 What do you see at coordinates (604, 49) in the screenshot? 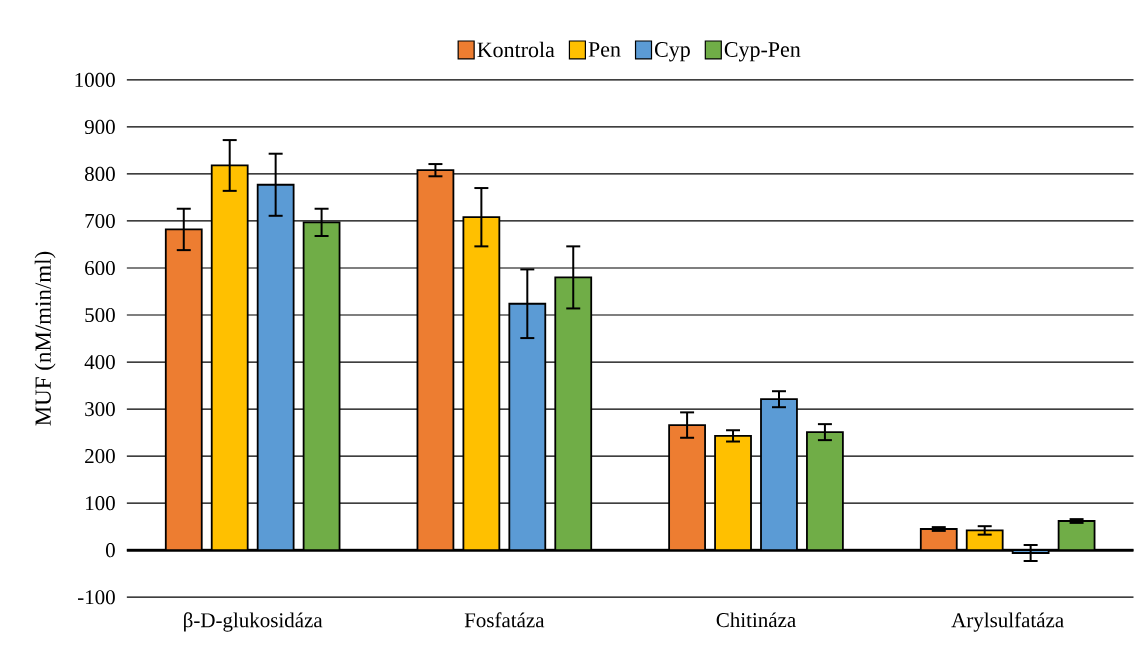
I see `legend-label: Pen` at bounding box center [604, 49].